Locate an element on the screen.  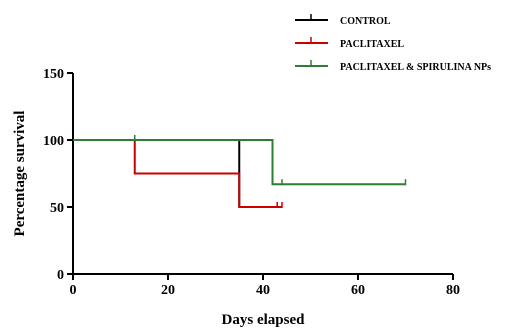
y-tick-label: 100 is located at coordinates (53, 141).